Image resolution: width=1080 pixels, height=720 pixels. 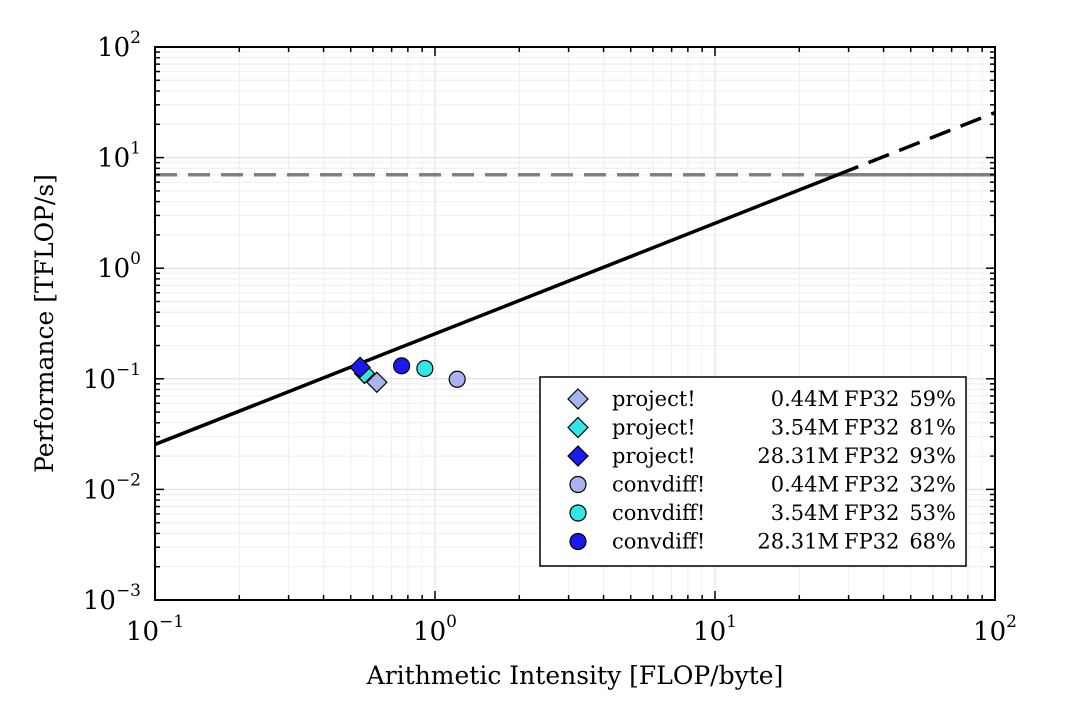 I want to click on x-tick-label-exponent: 2, so click(x=1011, y=622).